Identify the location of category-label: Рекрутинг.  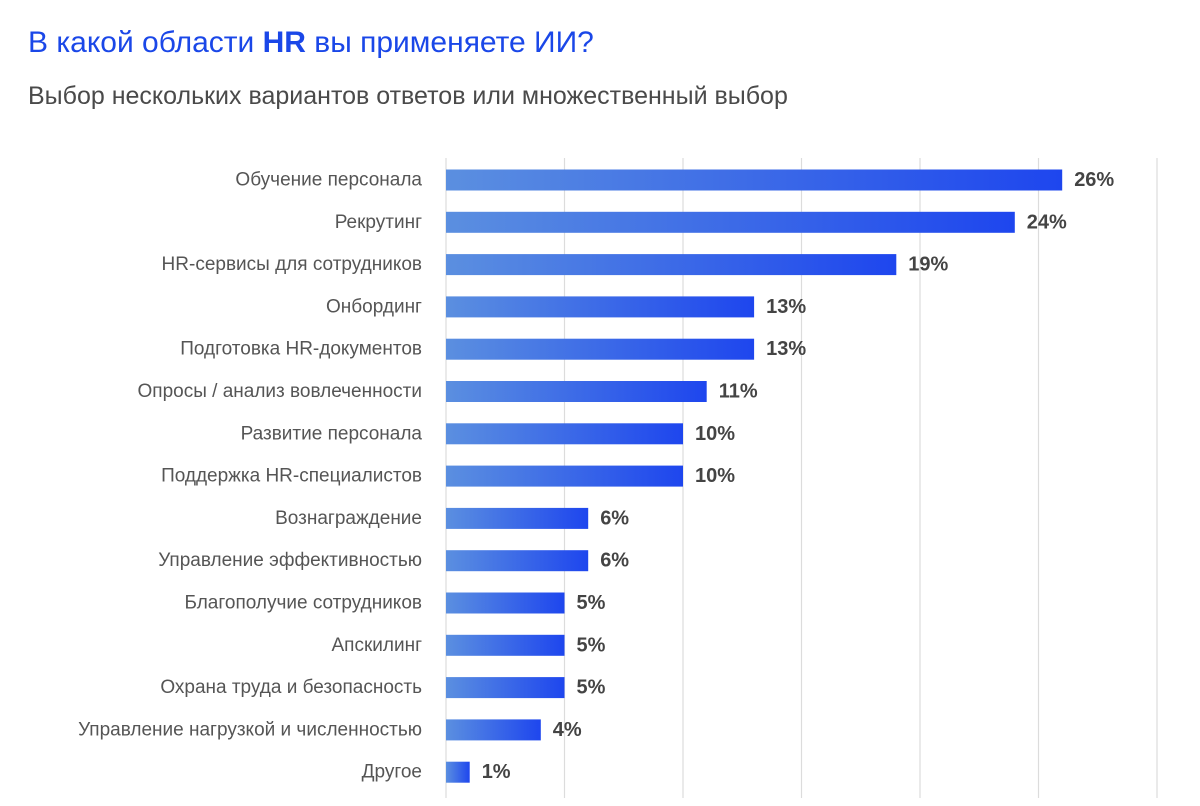
(378, 222).